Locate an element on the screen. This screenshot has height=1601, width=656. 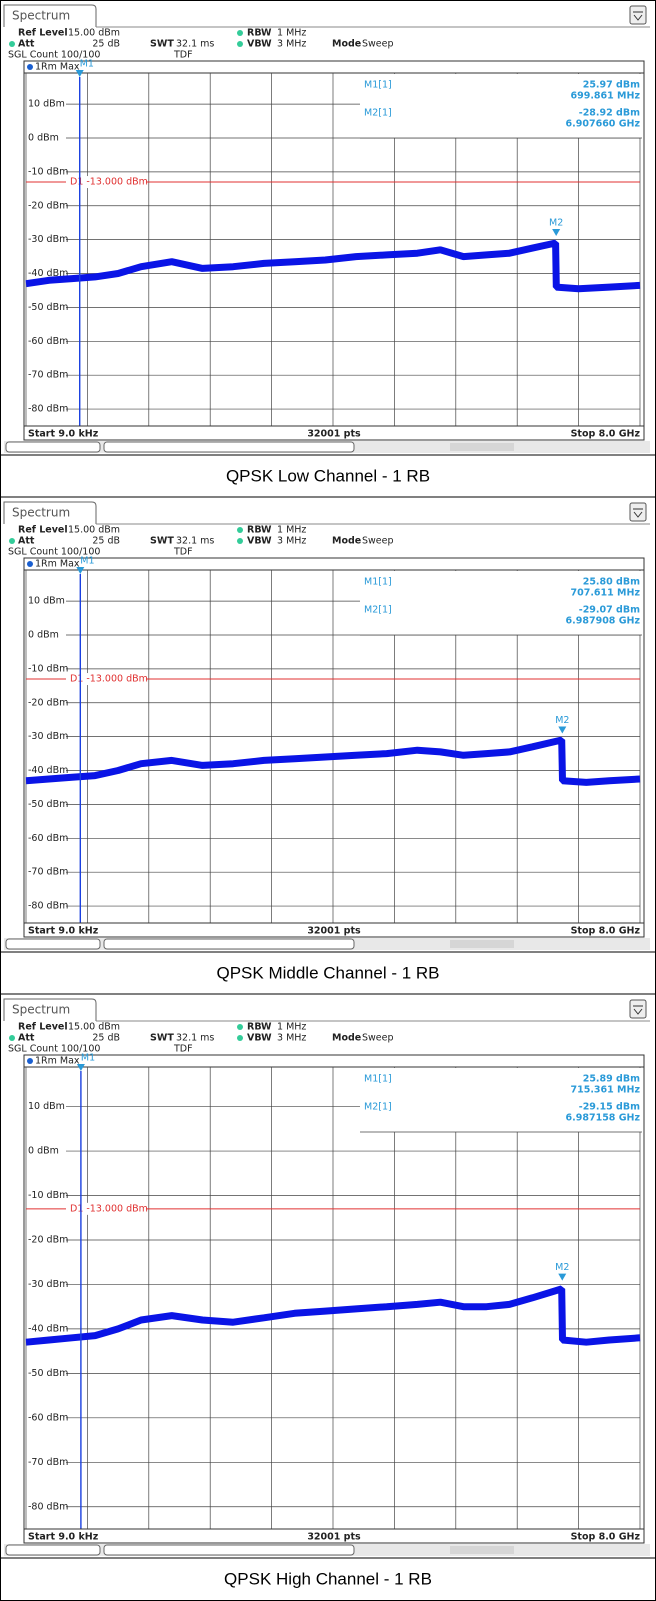
marker-readout-freq: 707.611 MHz is located at coordinates (605, 593).